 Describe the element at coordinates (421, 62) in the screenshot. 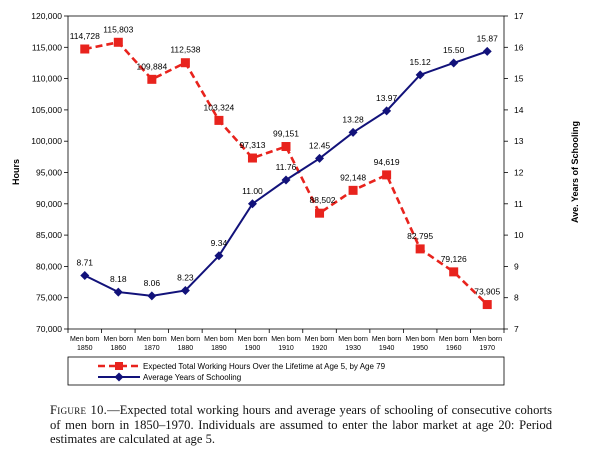

I see `schooling-data-label: 15.12` at that location.